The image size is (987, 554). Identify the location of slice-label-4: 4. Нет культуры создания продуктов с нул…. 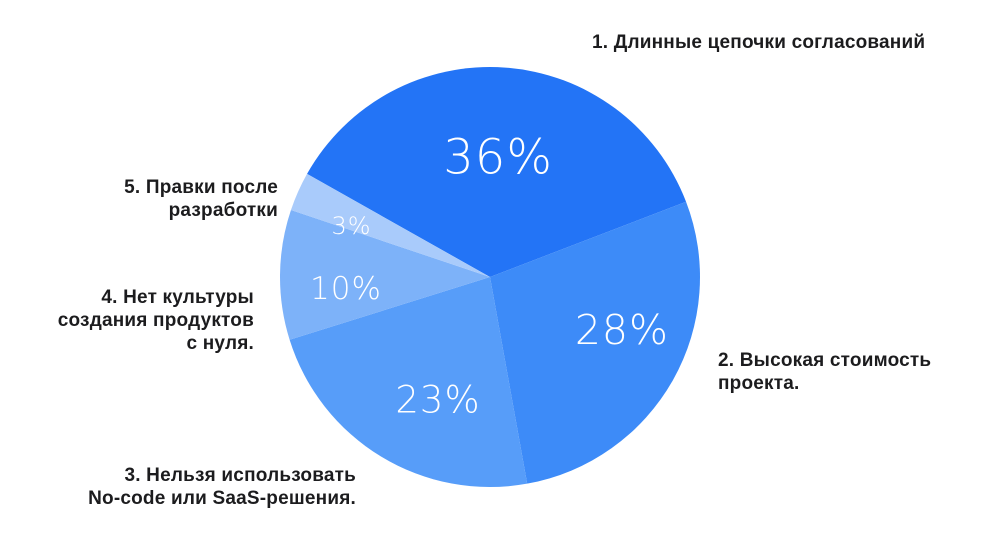
(155, 320).